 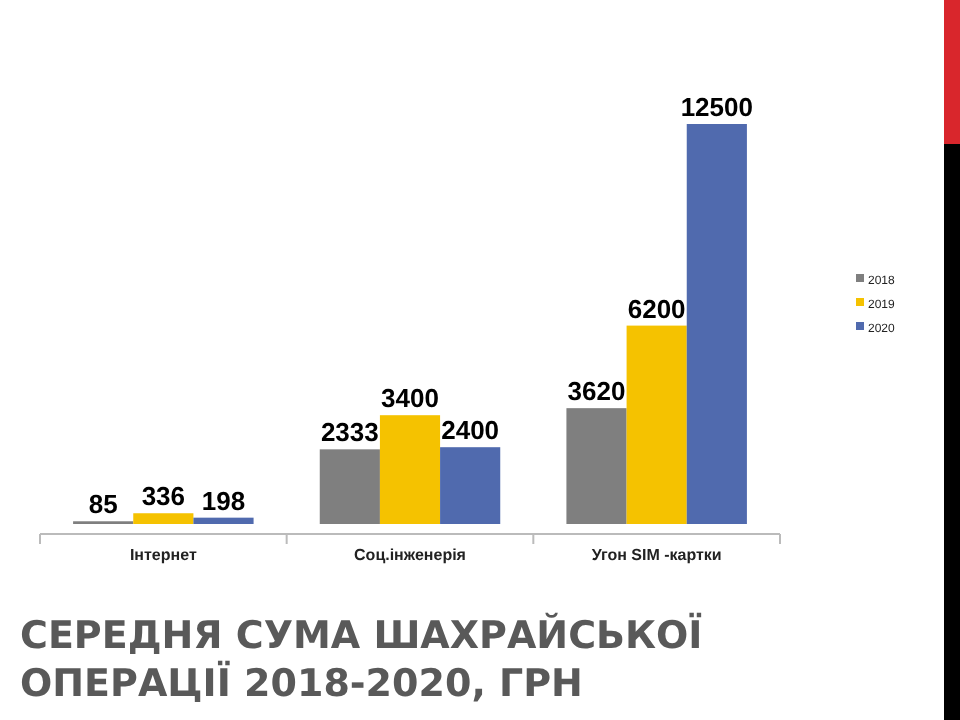 I want to click on data-label: 12500, so click(x=716, y=107).